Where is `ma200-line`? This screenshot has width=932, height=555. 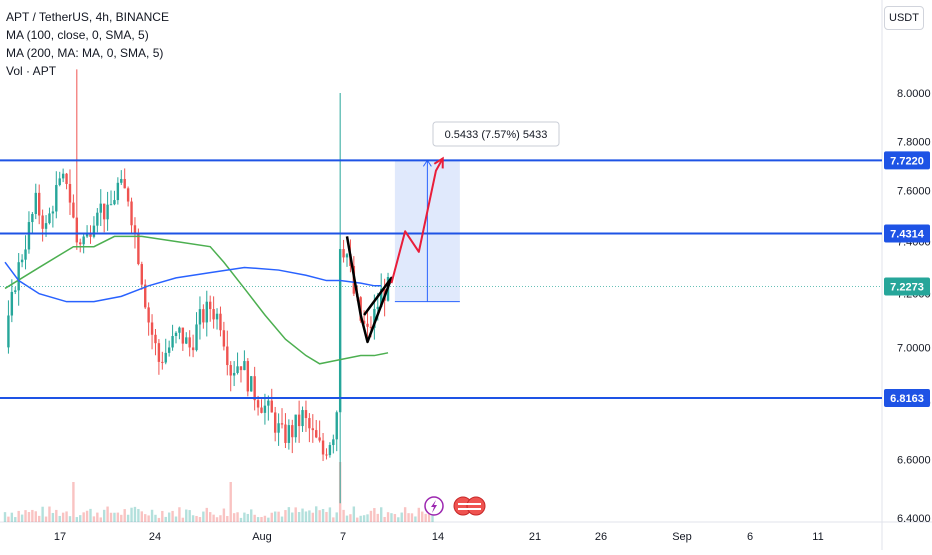
ma200-line is located at coordinates (193, 282).